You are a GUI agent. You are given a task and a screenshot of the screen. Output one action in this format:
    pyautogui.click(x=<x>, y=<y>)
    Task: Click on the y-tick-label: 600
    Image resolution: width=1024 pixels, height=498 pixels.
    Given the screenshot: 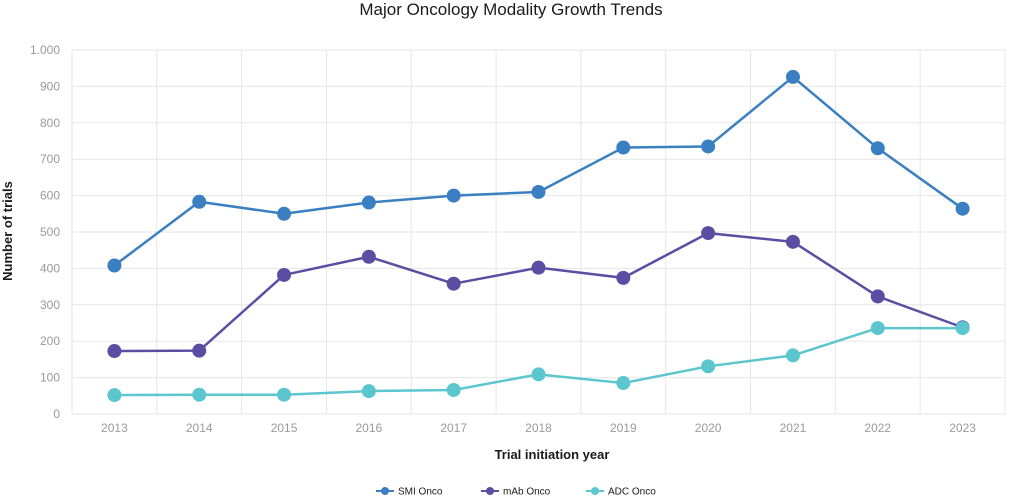 What is the action you would take?
    pyautogui.click(x=50, y=196)
    